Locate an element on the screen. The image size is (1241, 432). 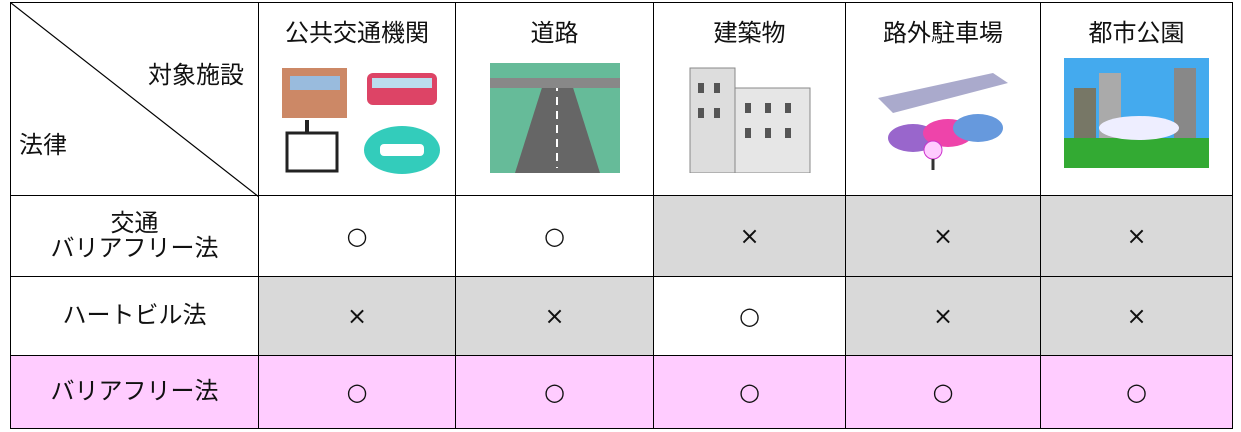
corner-cell: 対象施設 法律 is located at coordinates (134, 99).